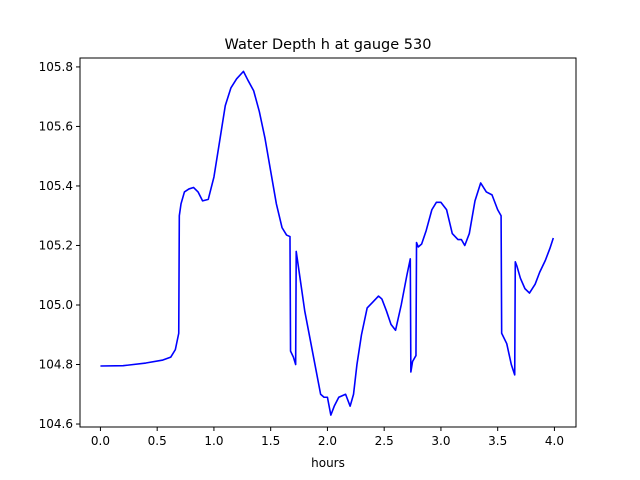 This screenshot has width=640, height=480. I want to click on y-tick-label: 105.4, so click(56, 186).